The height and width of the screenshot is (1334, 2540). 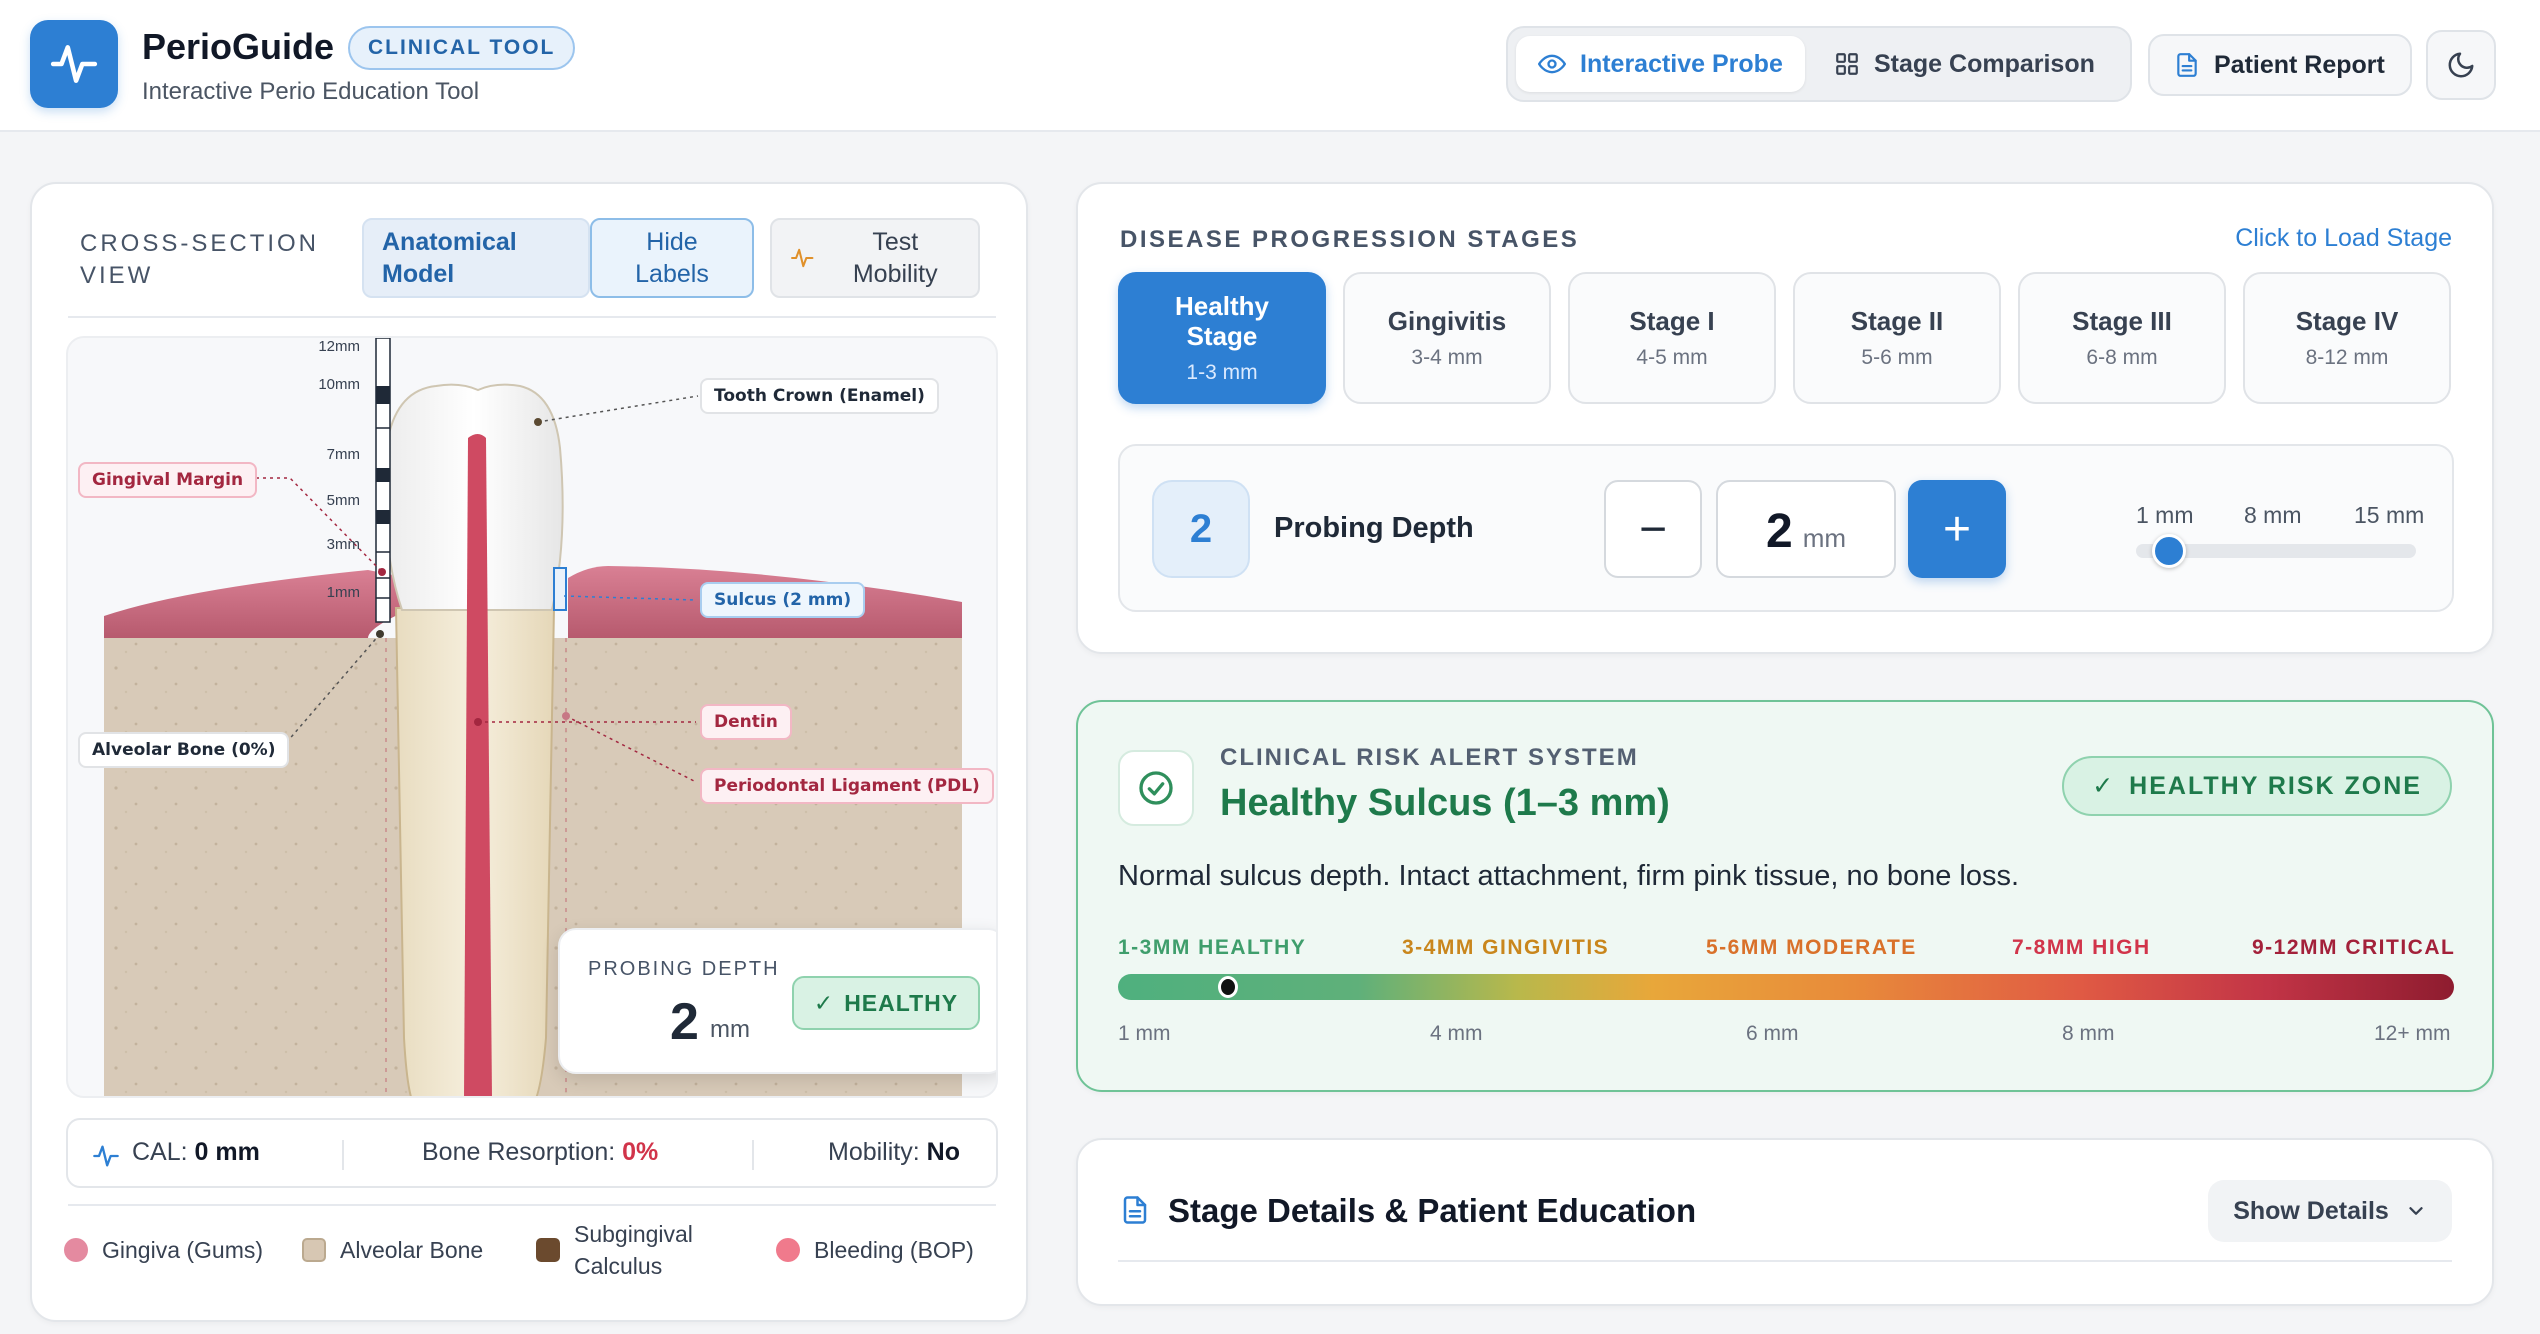 What do you see at coordinates (343, 454) in the screenshot?
I see `ruler-tick: 7mm` at bounding box center [343, 454].